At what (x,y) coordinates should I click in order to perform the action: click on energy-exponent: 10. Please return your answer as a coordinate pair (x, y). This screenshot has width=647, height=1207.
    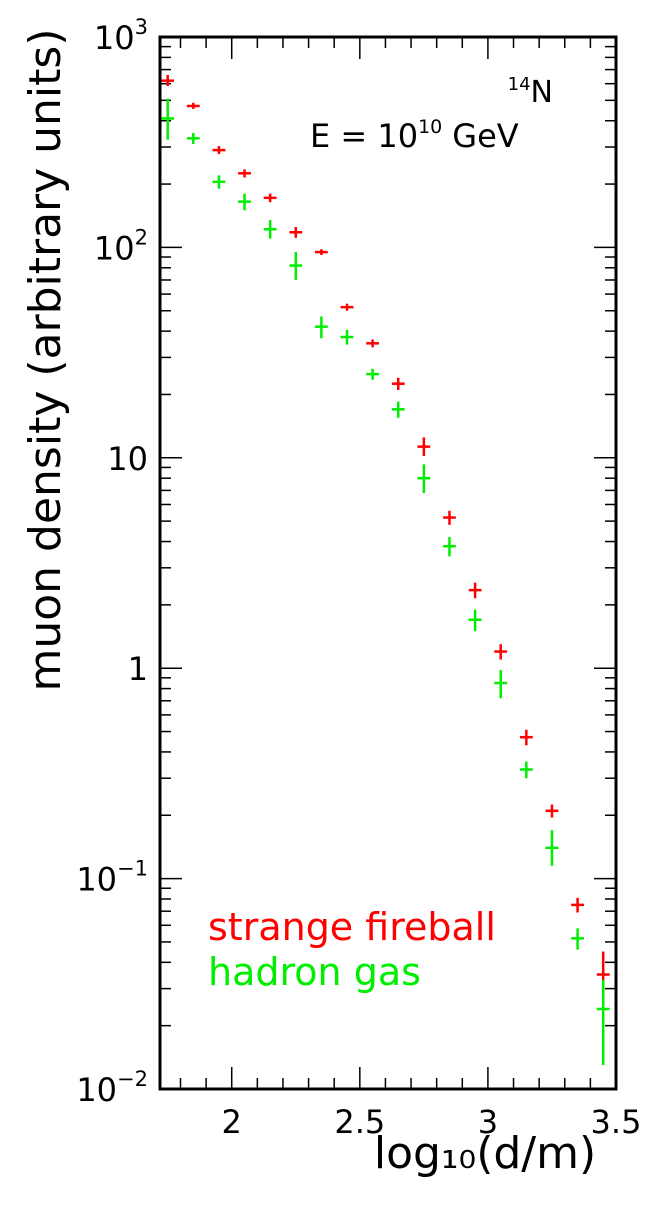
    Looking at the image, I should click on (430, 127).